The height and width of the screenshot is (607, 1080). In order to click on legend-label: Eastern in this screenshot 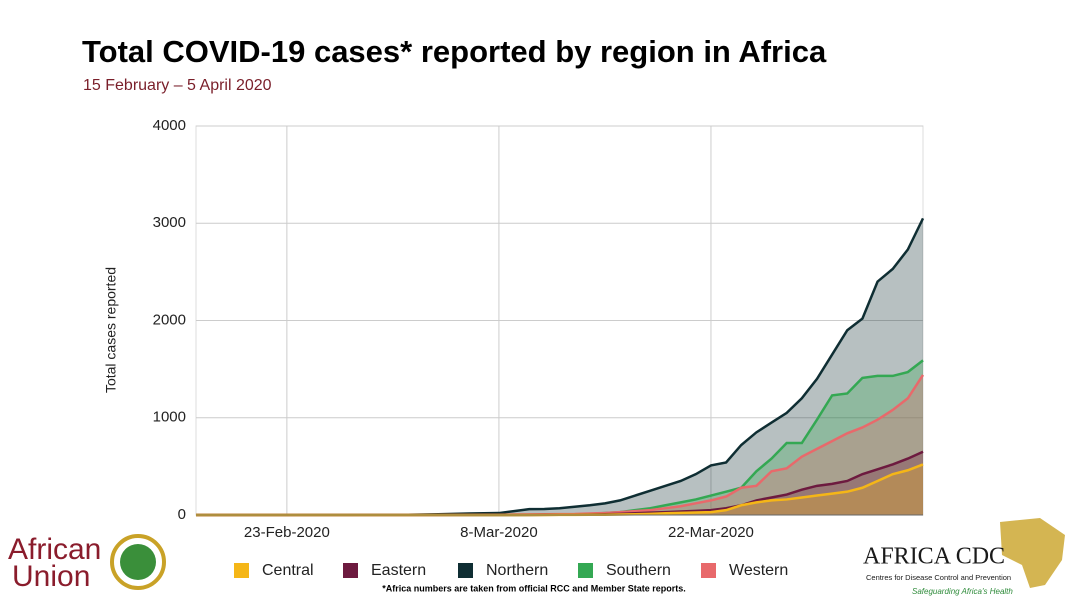, I will do `click(398, 570)`.